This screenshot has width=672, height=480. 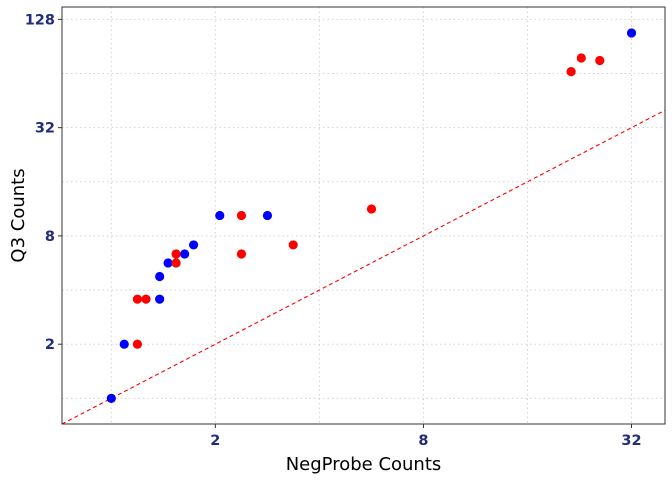 What do you see at coordinates (423, 441) in the screenshot?
I see `x-tick-label: 8` at bounding box center [423, 441].